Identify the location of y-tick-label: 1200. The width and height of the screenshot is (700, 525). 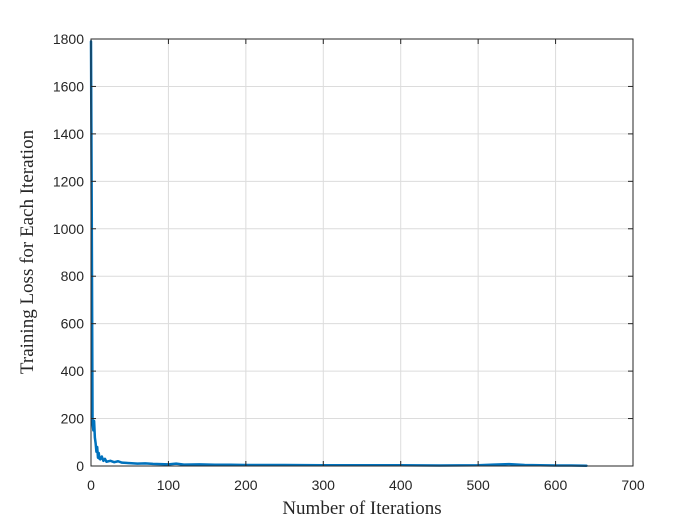
(68, 181).